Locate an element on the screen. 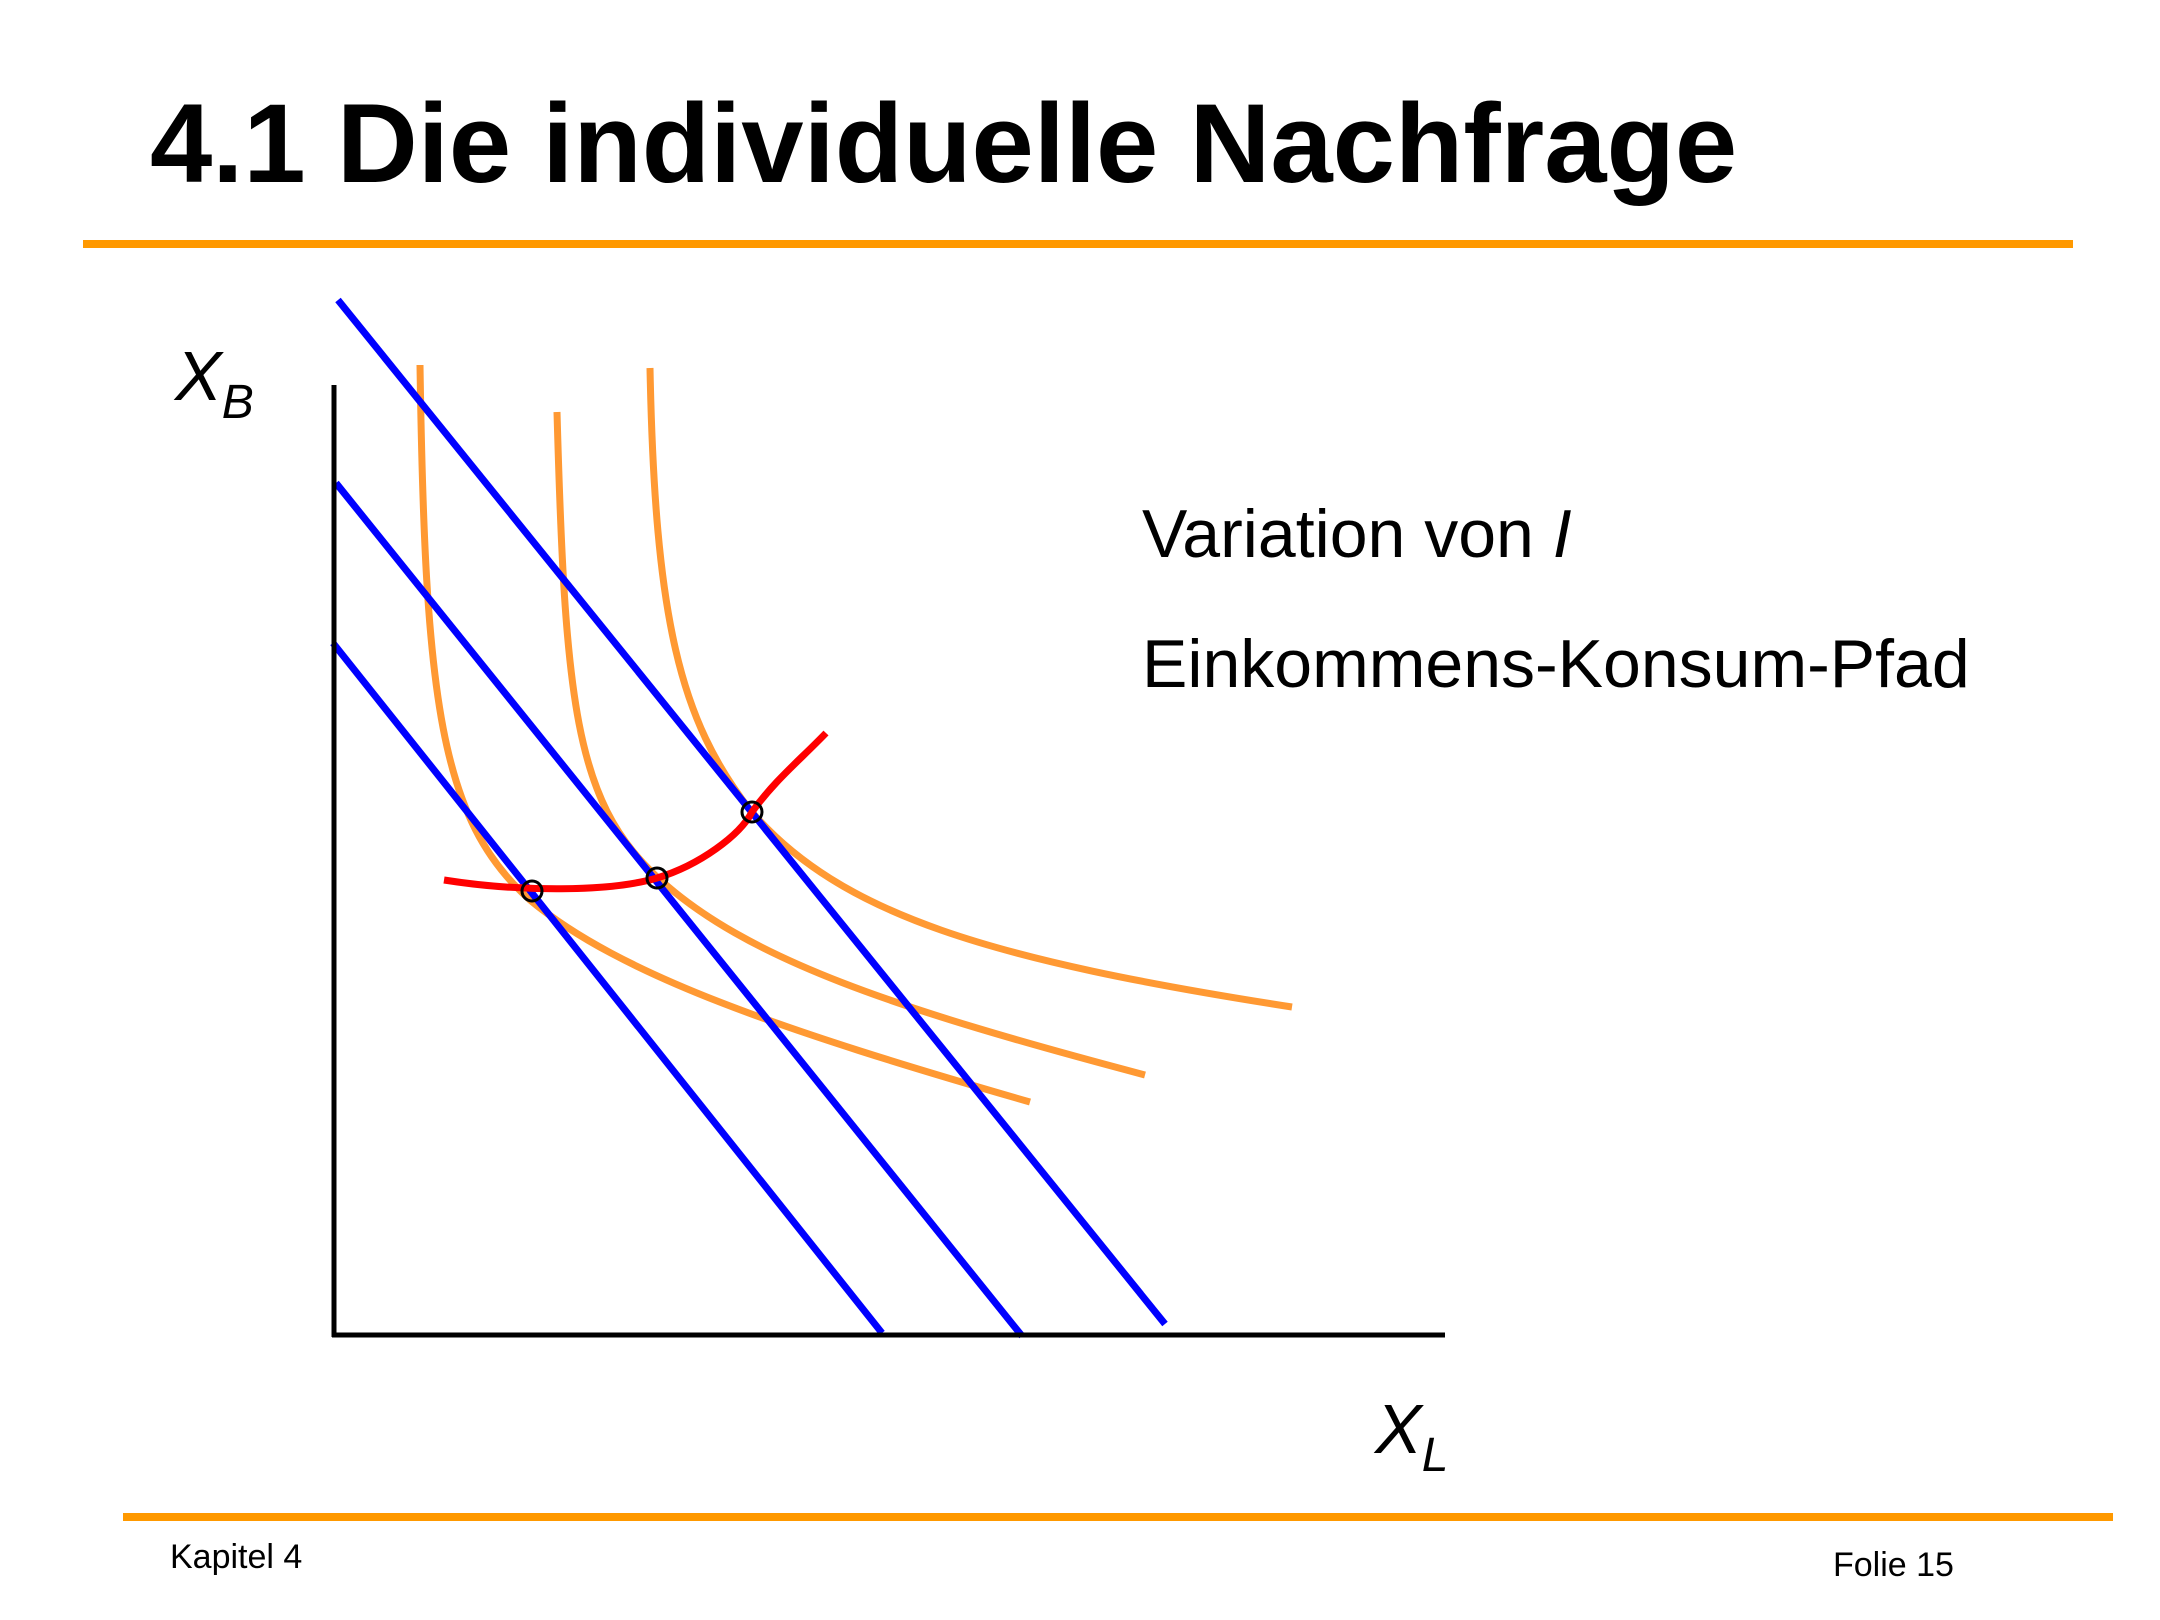  title-underline is located at coordinates (1078, 244).